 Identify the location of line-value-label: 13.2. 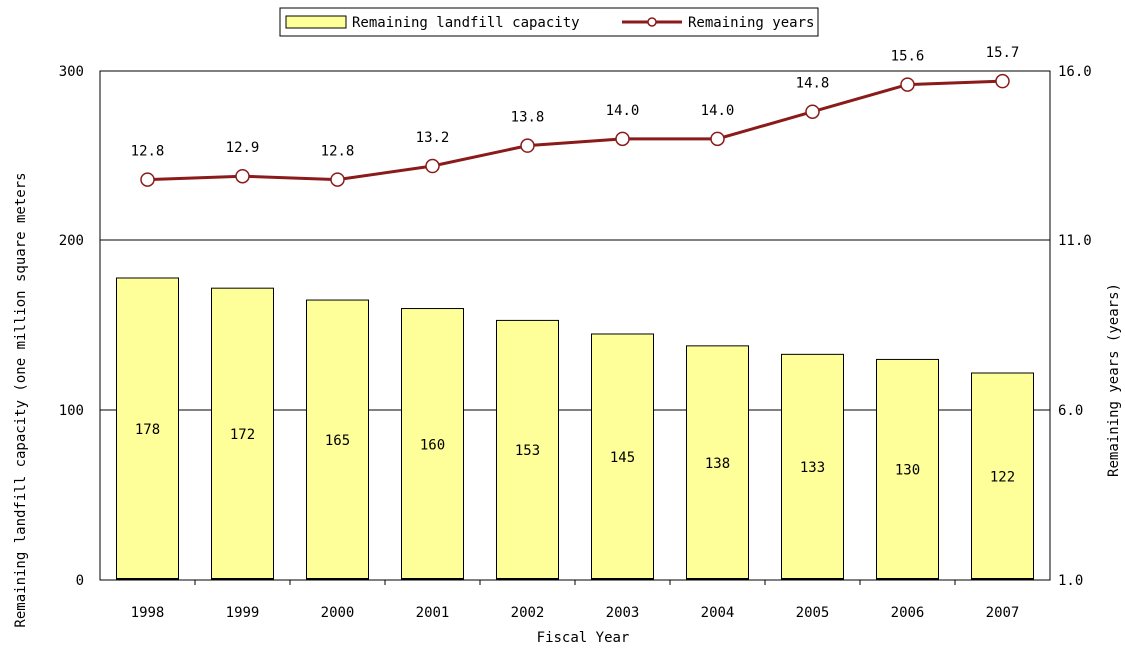
(433, 138).